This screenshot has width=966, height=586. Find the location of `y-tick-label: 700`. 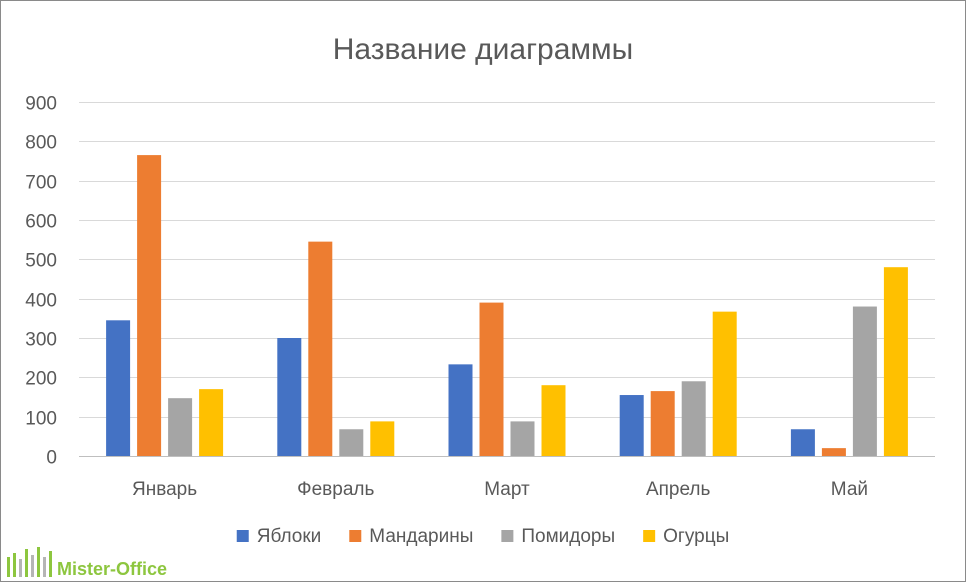

y-tick-label: 700 is located at coordinates (41, 183).